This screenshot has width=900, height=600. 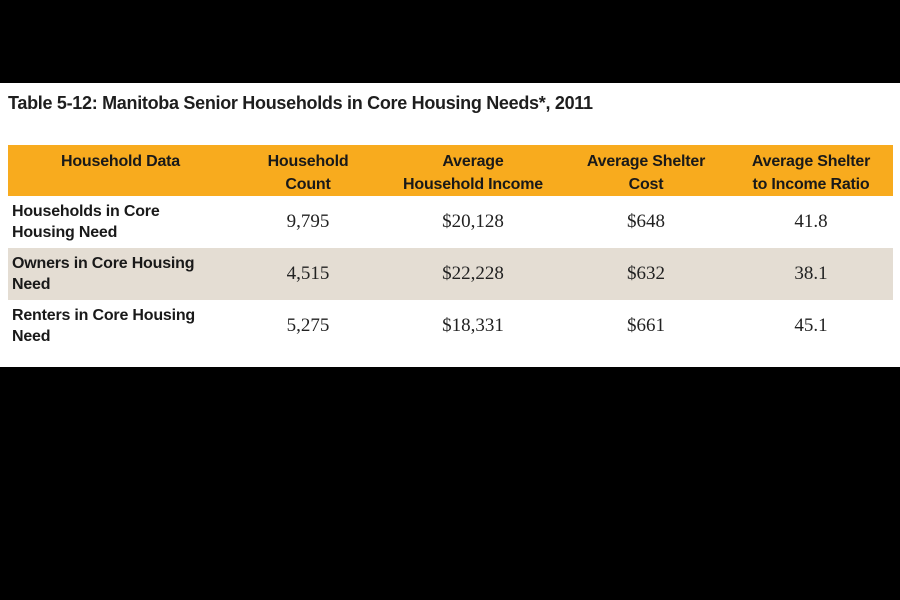 I want to click on row-label-cell: Renters in Core Housing Need, so click(x=103, y=326).